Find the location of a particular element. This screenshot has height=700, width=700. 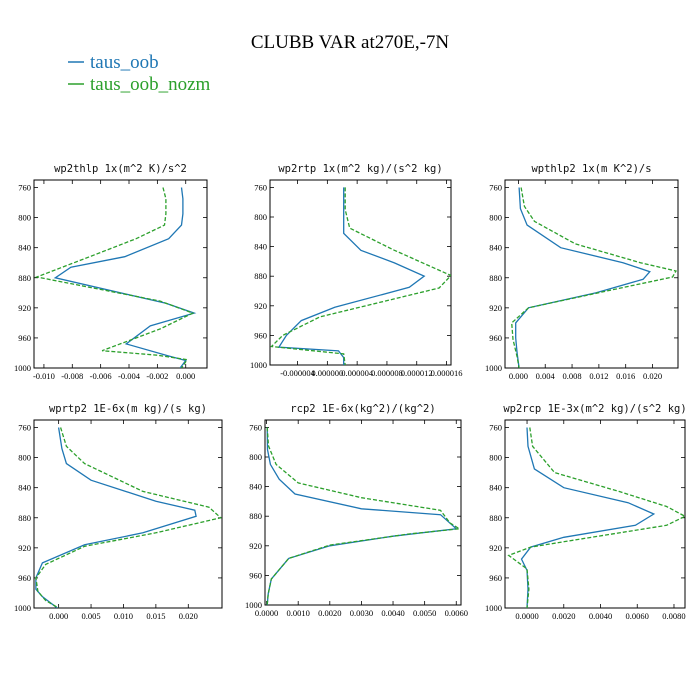

x-tick-label: 0.000004 is located at coordinates (357, 373).